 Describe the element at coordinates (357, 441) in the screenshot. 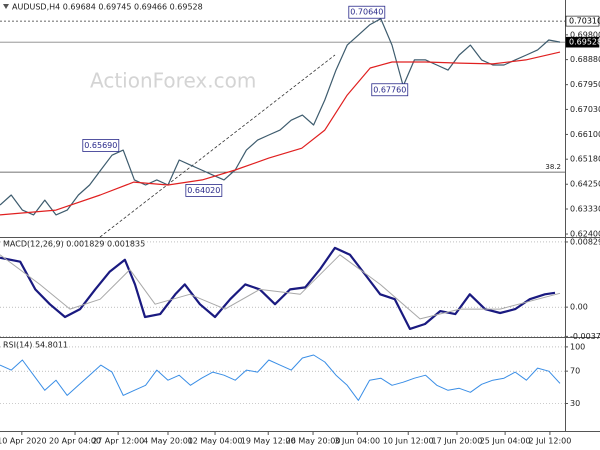

I see `x-tick-label: 3 Jun 04:00` at that location.